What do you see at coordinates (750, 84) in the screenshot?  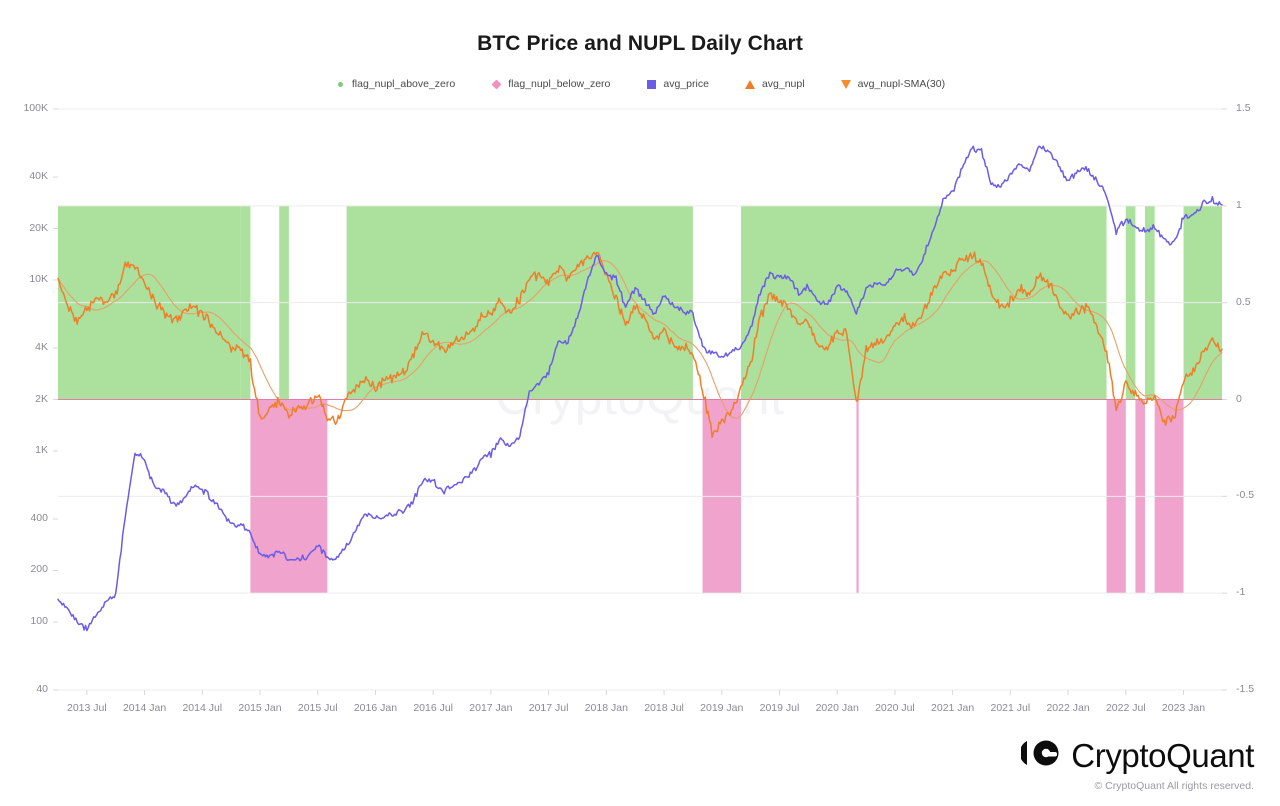 I see `triangle-up-icon` at bounding box center [750, 84].